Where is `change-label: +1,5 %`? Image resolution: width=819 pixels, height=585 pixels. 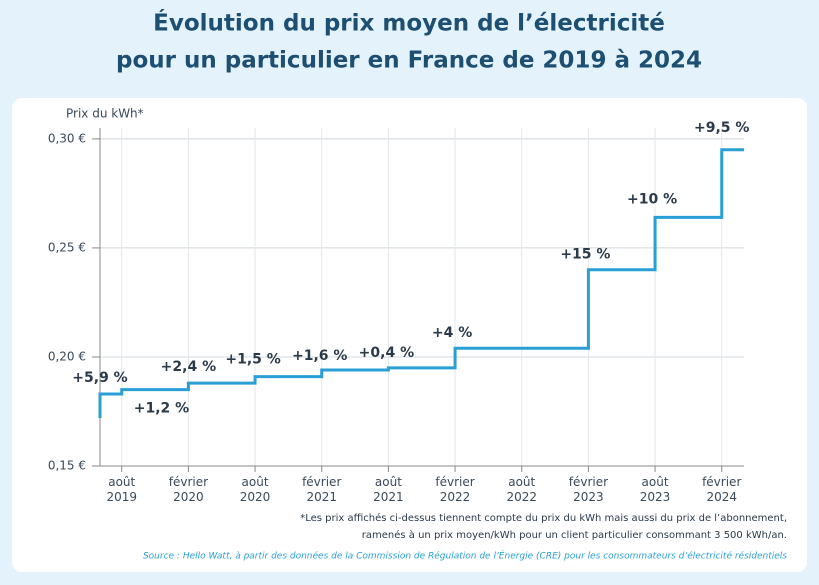 change-label: +1,5 % is located at coordinates (252, 360).